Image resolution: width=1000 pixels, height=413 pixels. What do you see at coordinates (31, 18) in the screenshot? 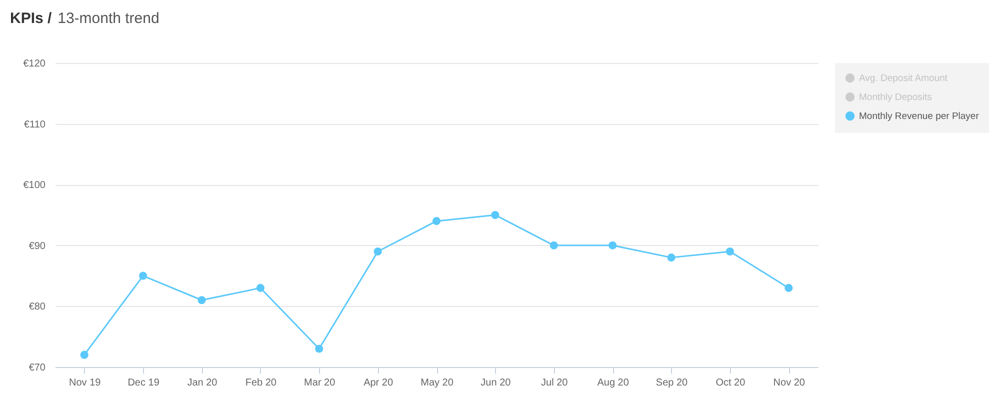
I see `chart-title: KPIs /` at bounding box center [31, 18].